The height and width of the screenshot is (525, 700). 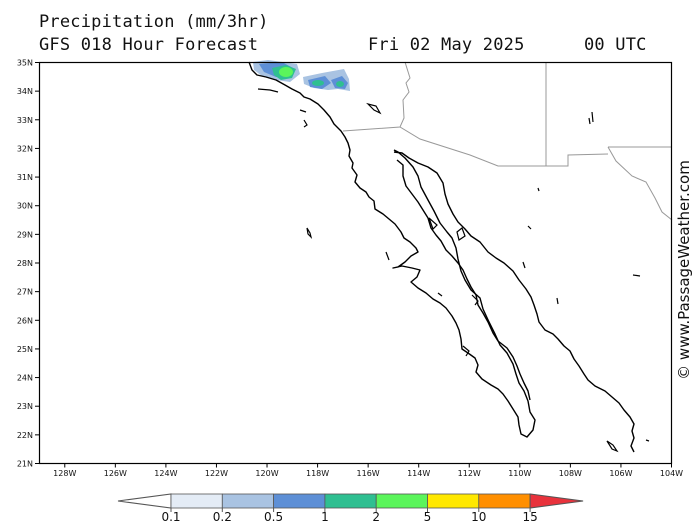 What do you see at coordinates (25, 91) in the screenshot?
I see `lat-tick-label: 34N` at bounding box center [25, 91].